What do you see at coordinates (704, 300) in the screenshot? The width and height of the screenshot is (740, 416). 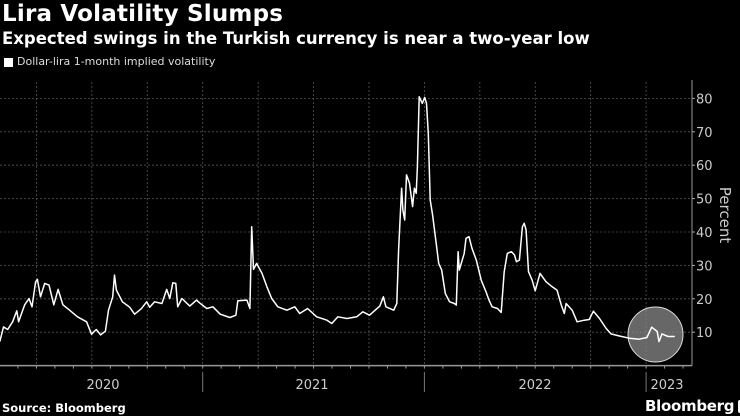 I see `y-tick-label: 20` at bounding box center [704, 300].